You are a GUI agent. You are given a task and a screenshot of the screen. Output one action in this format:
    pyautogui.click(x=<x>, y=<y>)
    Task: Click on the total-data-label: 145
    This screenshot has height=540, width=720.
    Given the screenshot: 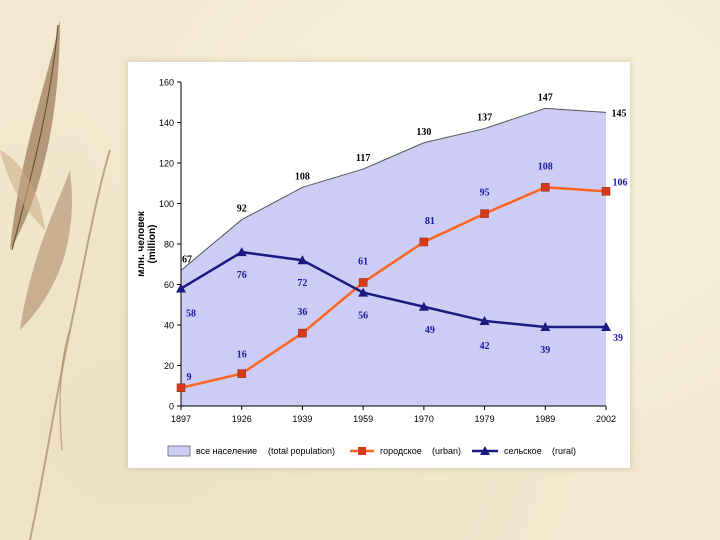 What is the action you would take?
    pyautogui.click(x=619, y=113)
    